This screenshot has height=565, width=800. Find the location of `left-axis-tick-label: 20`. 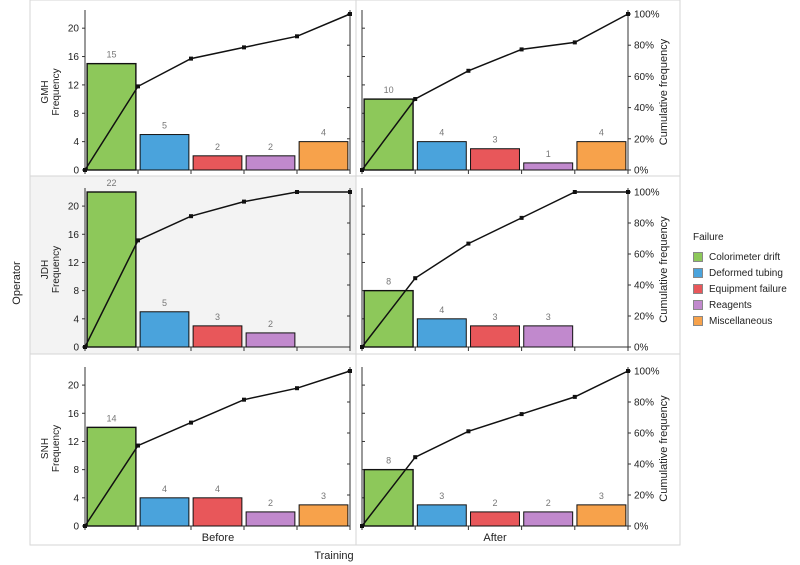

left-axis-tick-label: 20 is located at coordinates (74, 29).